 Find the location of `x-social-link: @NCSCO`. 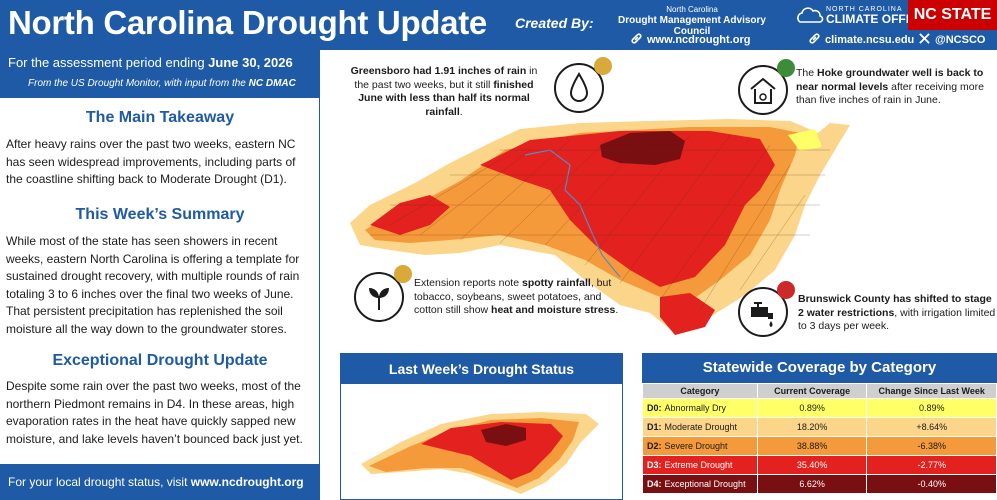

x-social-link: @NCSCO is located at coordinates (951, 39).